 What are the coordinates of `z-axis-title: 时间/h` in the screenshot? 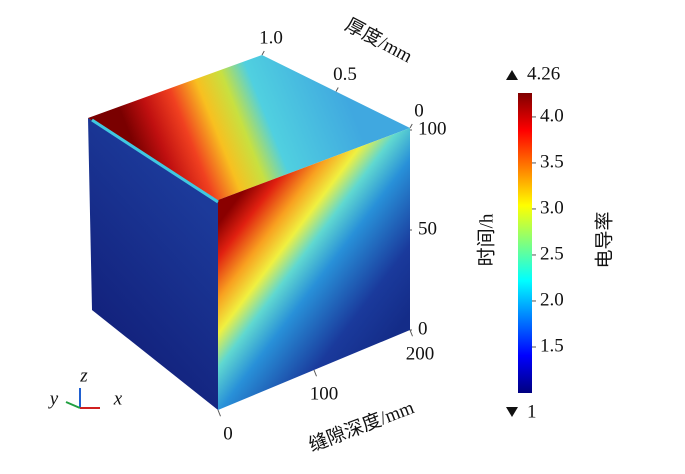 It's located at (486, 239).